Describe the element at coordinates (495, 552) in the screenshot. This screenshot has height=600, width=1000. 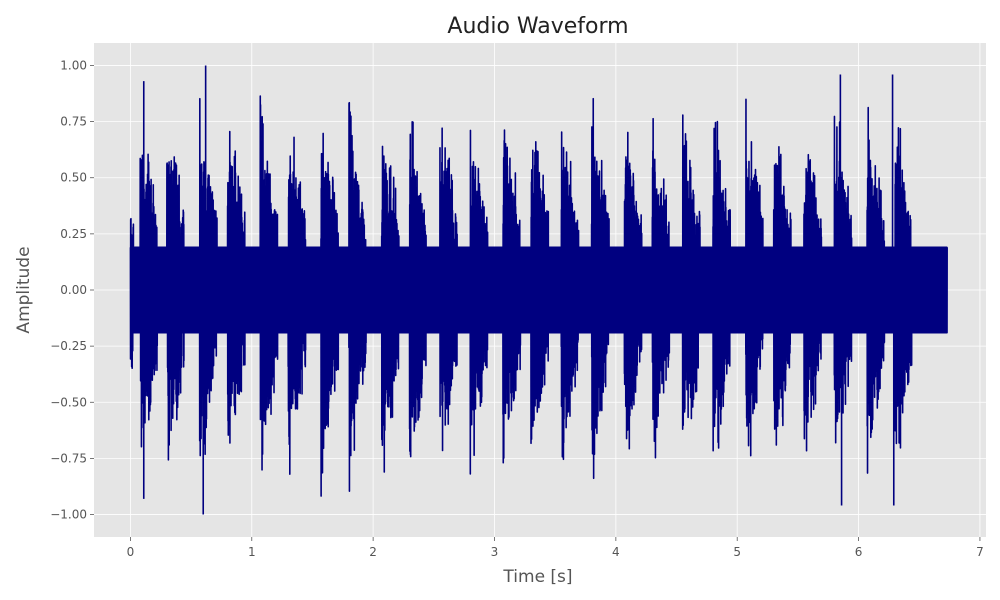
I see `x-tick-label: 3` at that location.